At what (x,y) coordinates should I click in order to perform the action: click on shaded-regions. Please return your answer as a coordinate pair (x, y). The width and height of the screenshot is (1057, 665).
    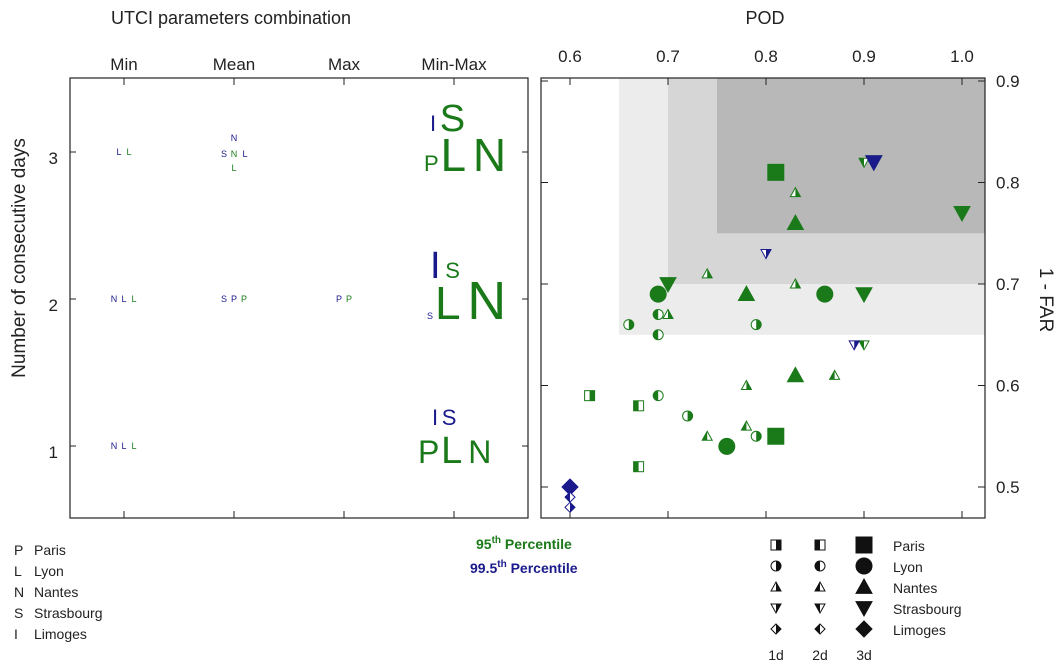
    Looking at the image, I should click on (802, 206).